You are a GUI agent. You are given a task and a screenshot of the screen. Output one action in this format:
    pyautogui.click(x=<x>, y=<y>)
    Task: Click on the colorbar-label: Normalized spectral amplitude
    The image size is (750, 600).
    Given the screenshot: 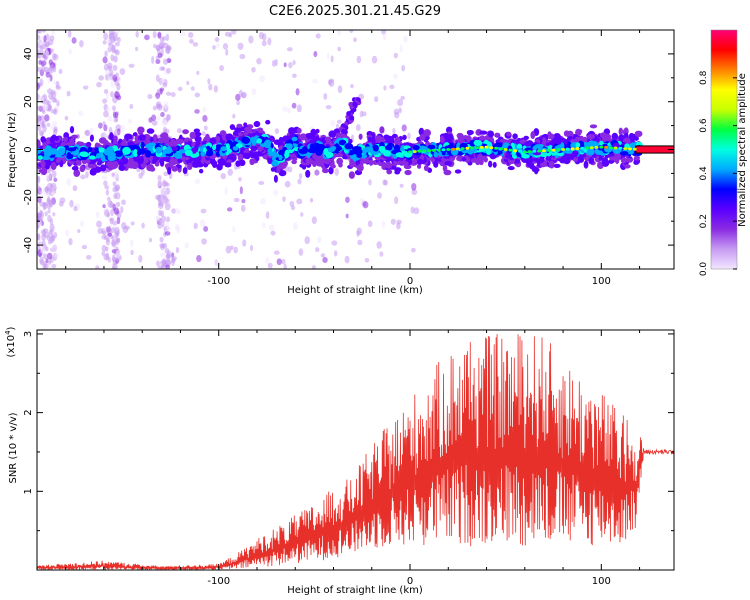 What is the action you would take?
    pyautogui.click(x=742, y=150)
    